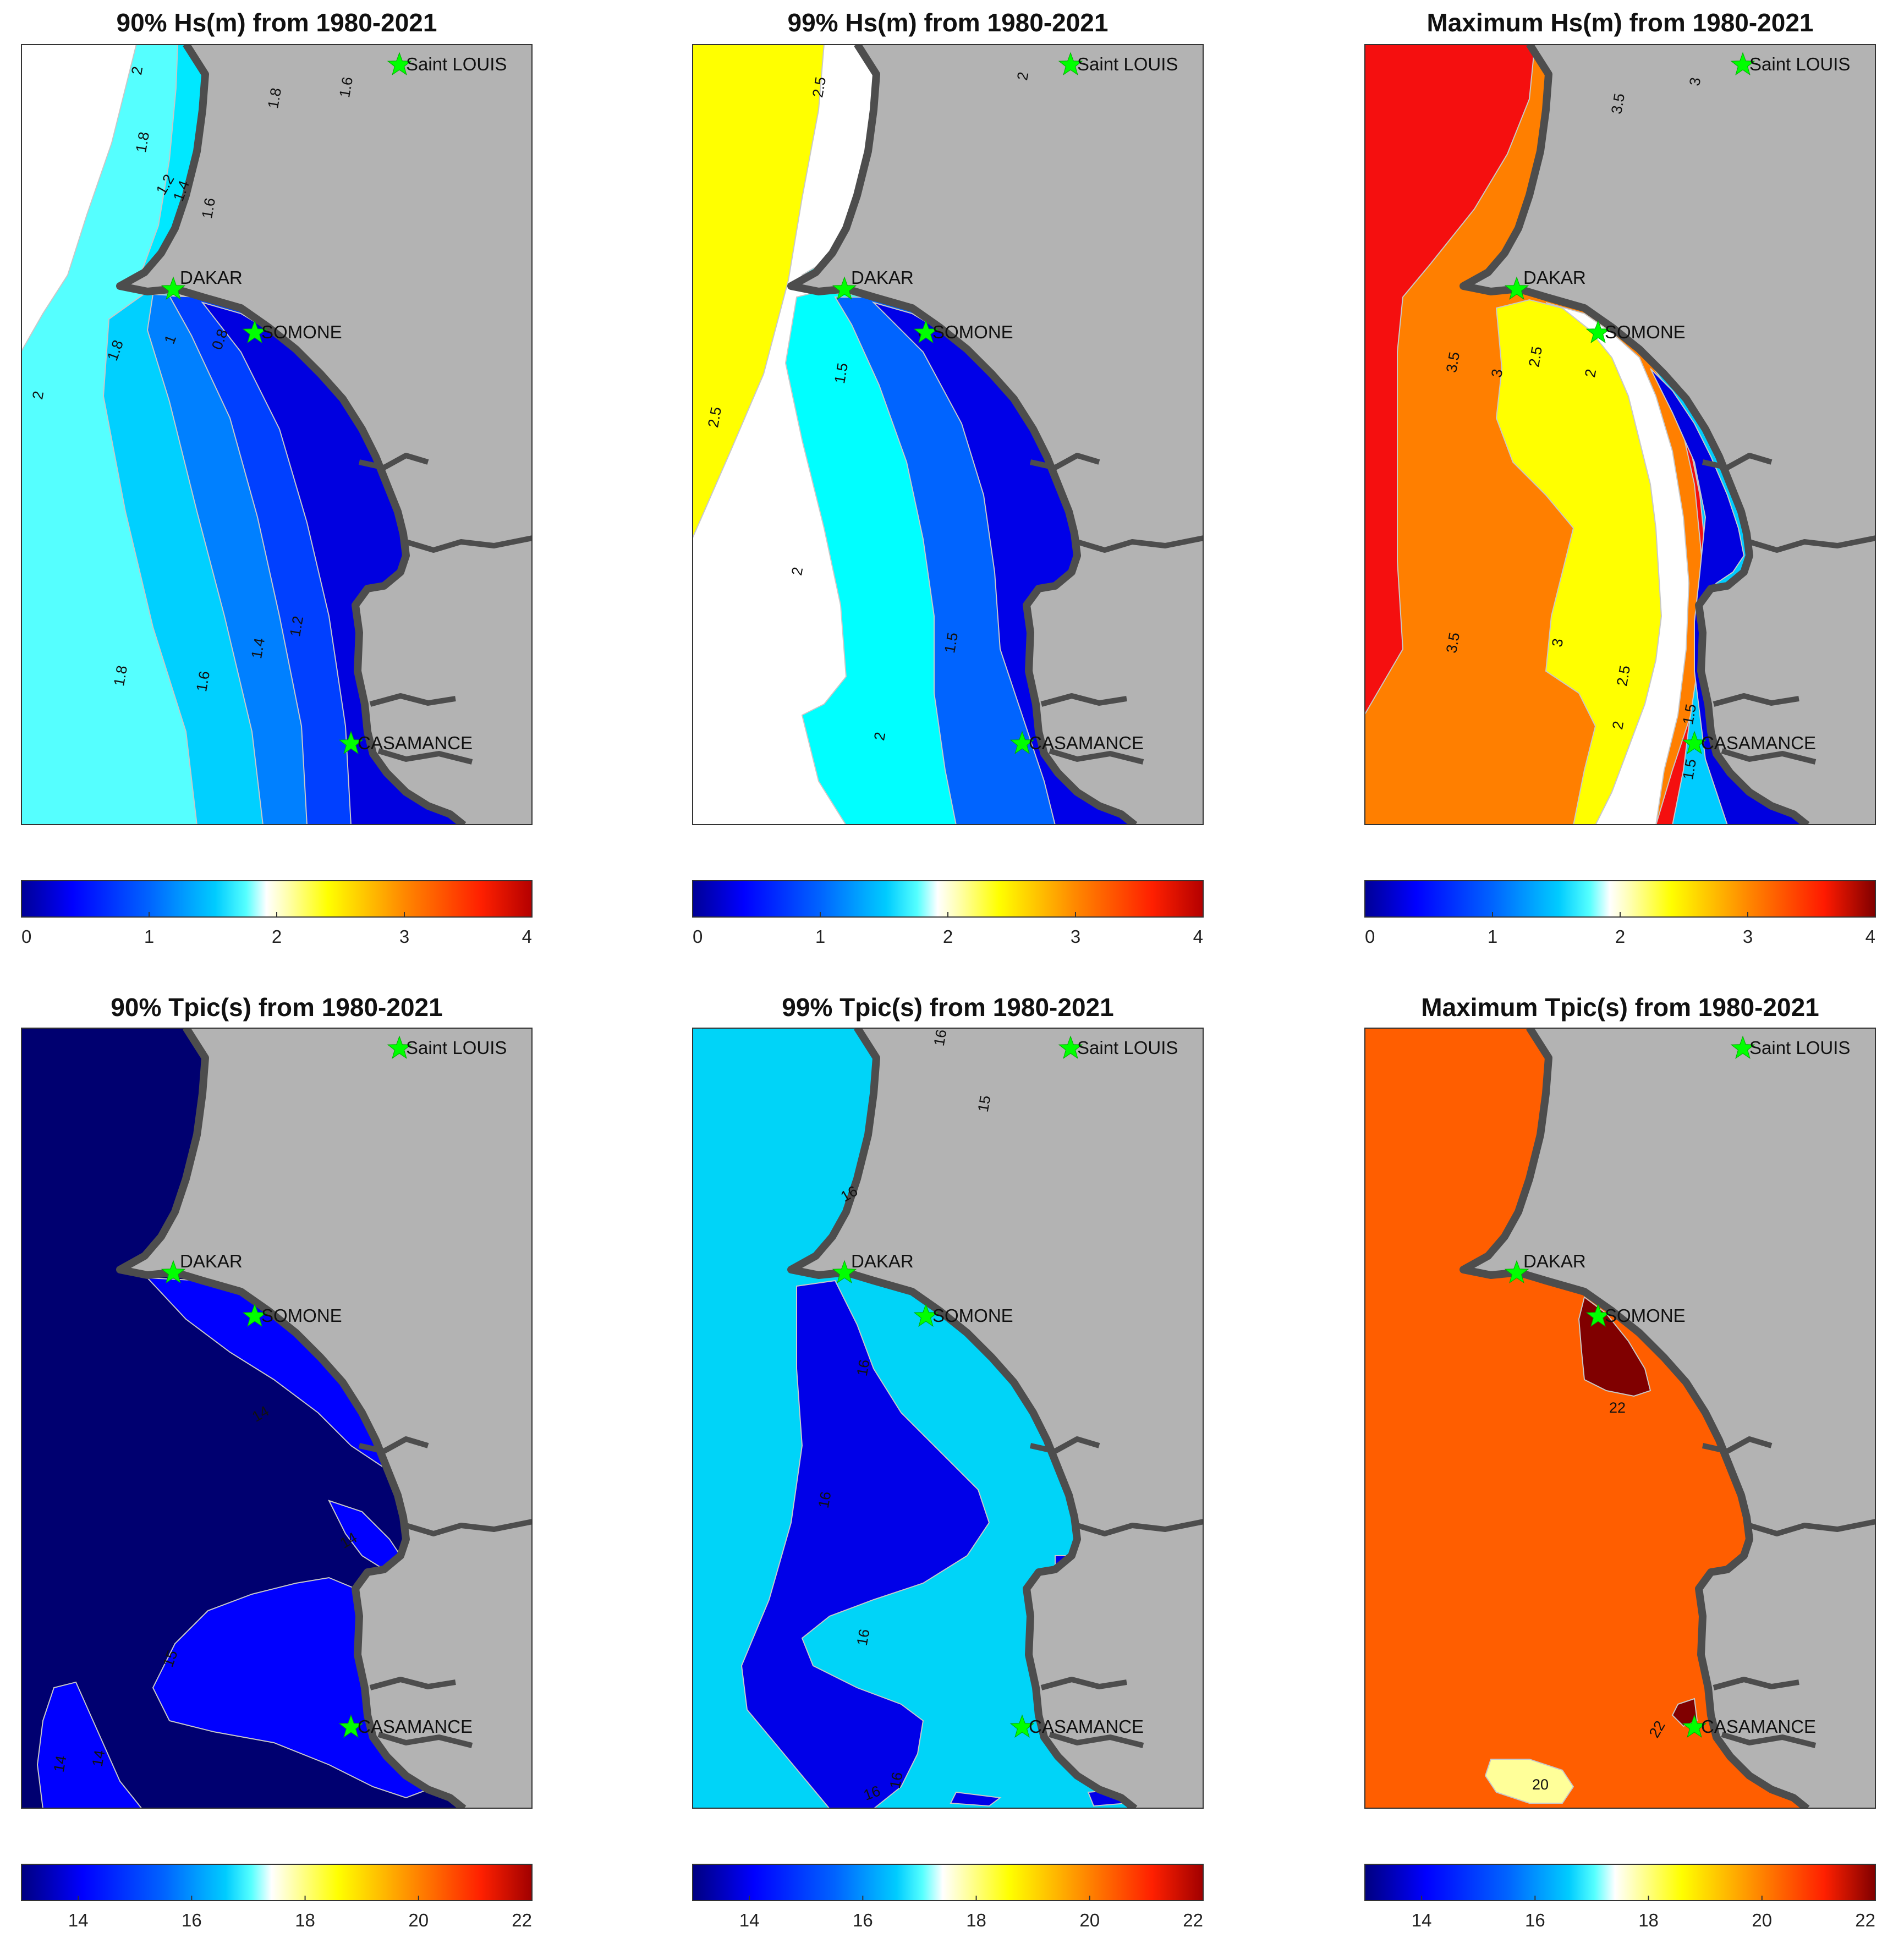 Image resolution: width=1904 pixels, height=1960 pixels. Describe the element at coordinates (1453, 362) in the screenshot. I see `contour-label: 3.5` at that location.